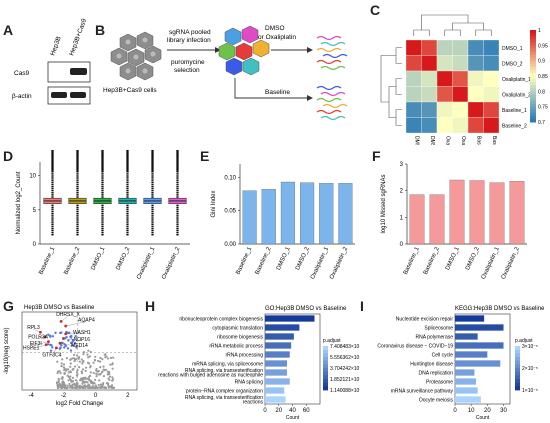  What do you see at coordinates (244, 50) in the screenshot?
I see `cell-cluster-colored` at bounding box center [244, 50].